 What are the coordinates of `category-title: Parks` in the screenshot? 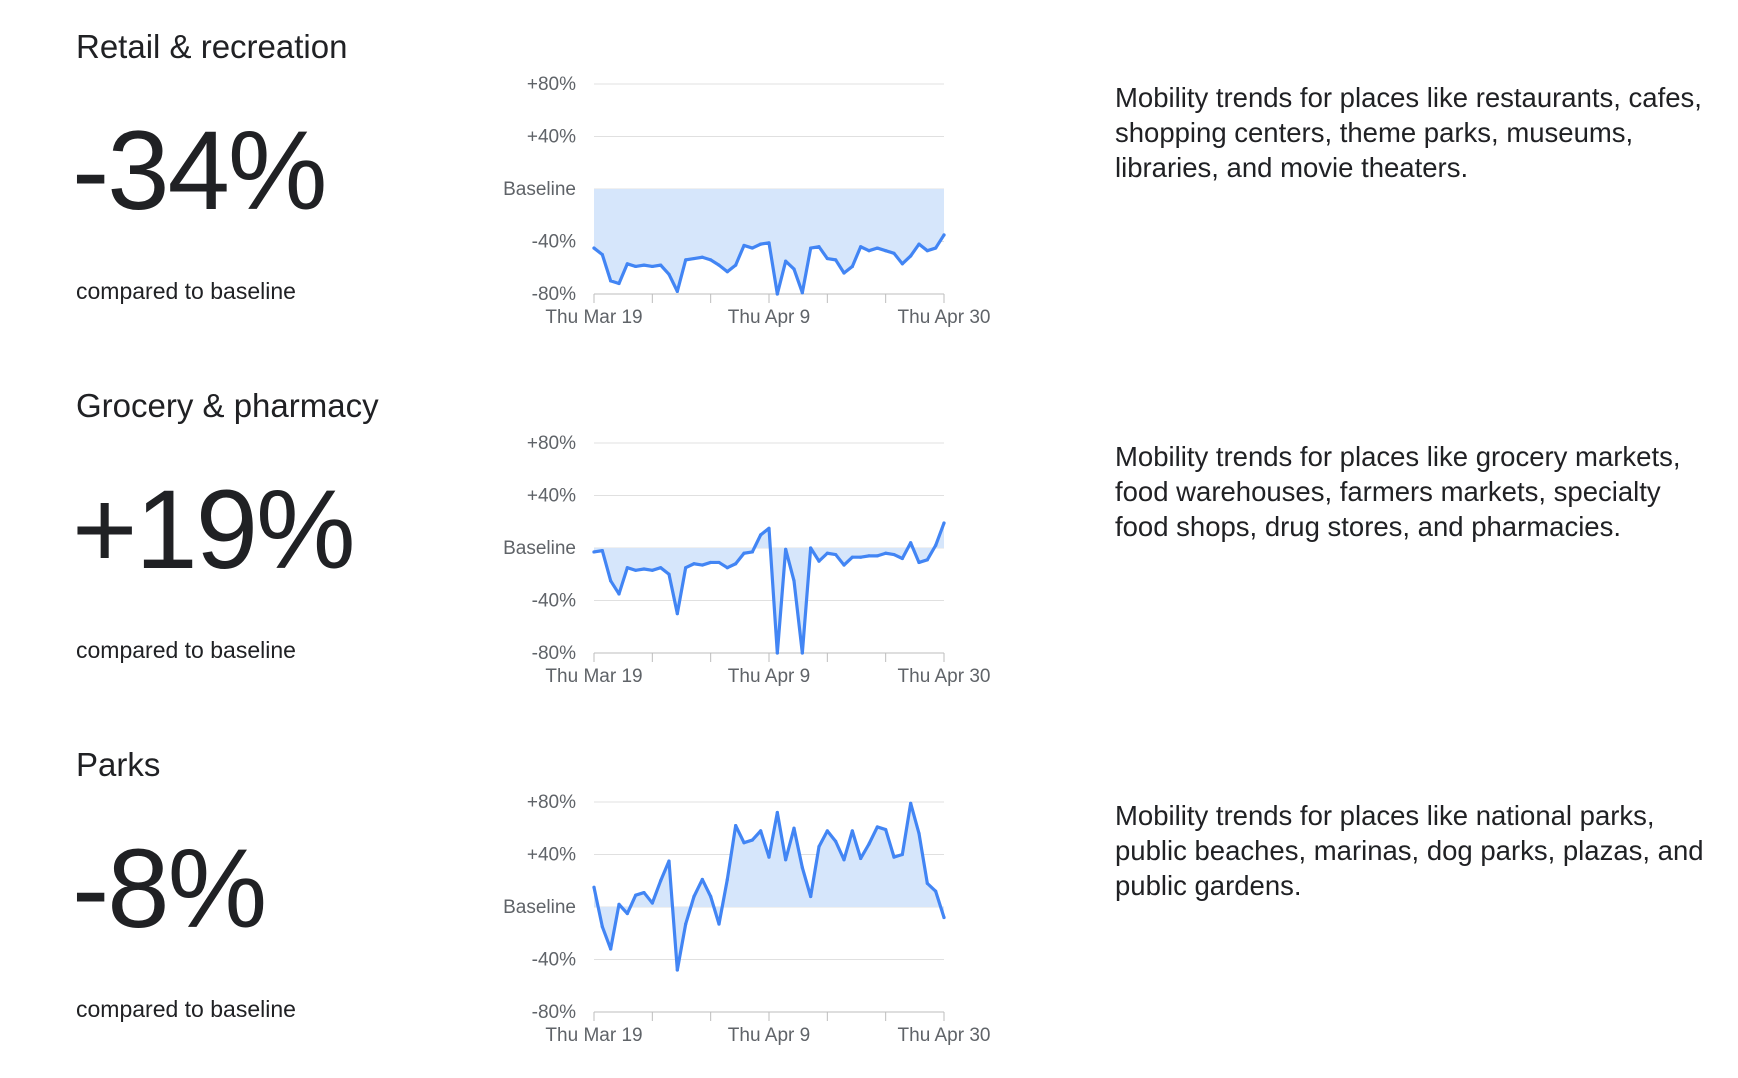 It's located at (118, 764).